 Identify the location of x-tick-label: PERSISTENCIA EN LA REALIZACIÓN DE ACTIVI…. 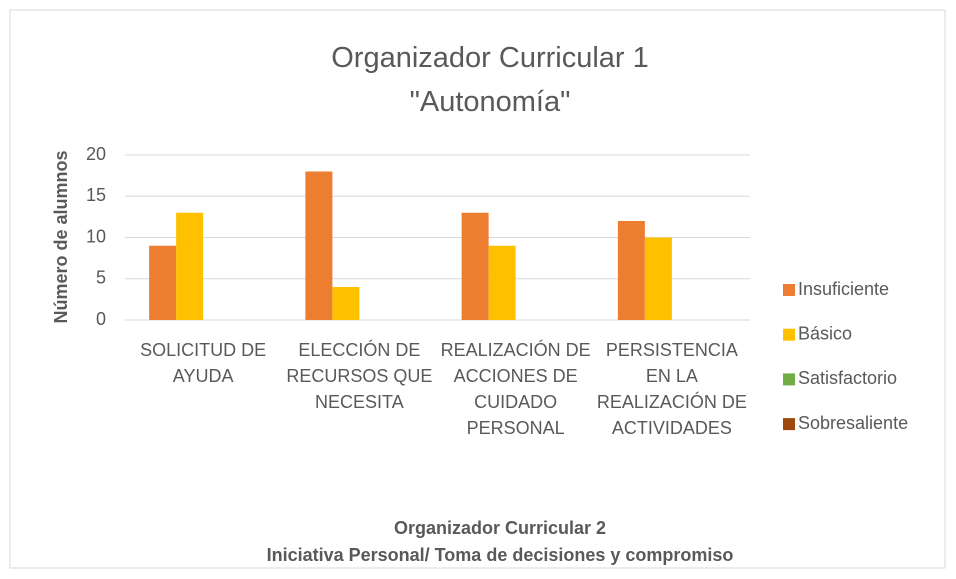
(671, 389).